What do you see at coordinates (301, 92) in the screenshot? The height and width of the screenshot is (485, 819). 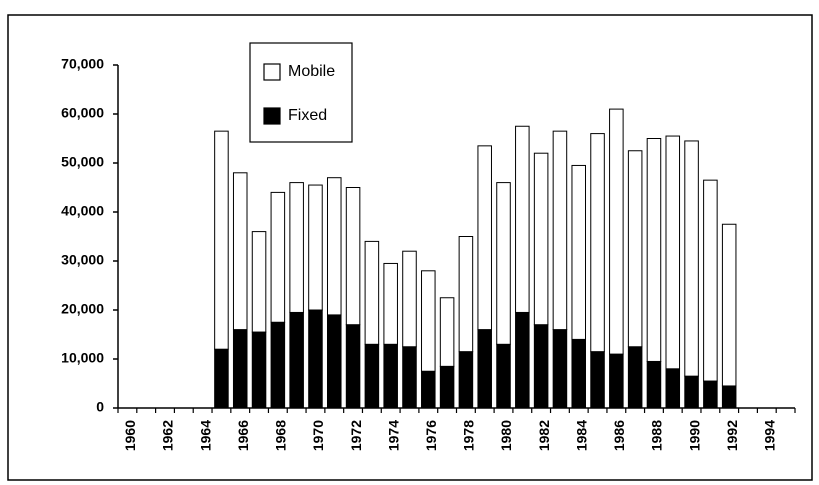 I see `legend-box` at bounding box center [301, 92].